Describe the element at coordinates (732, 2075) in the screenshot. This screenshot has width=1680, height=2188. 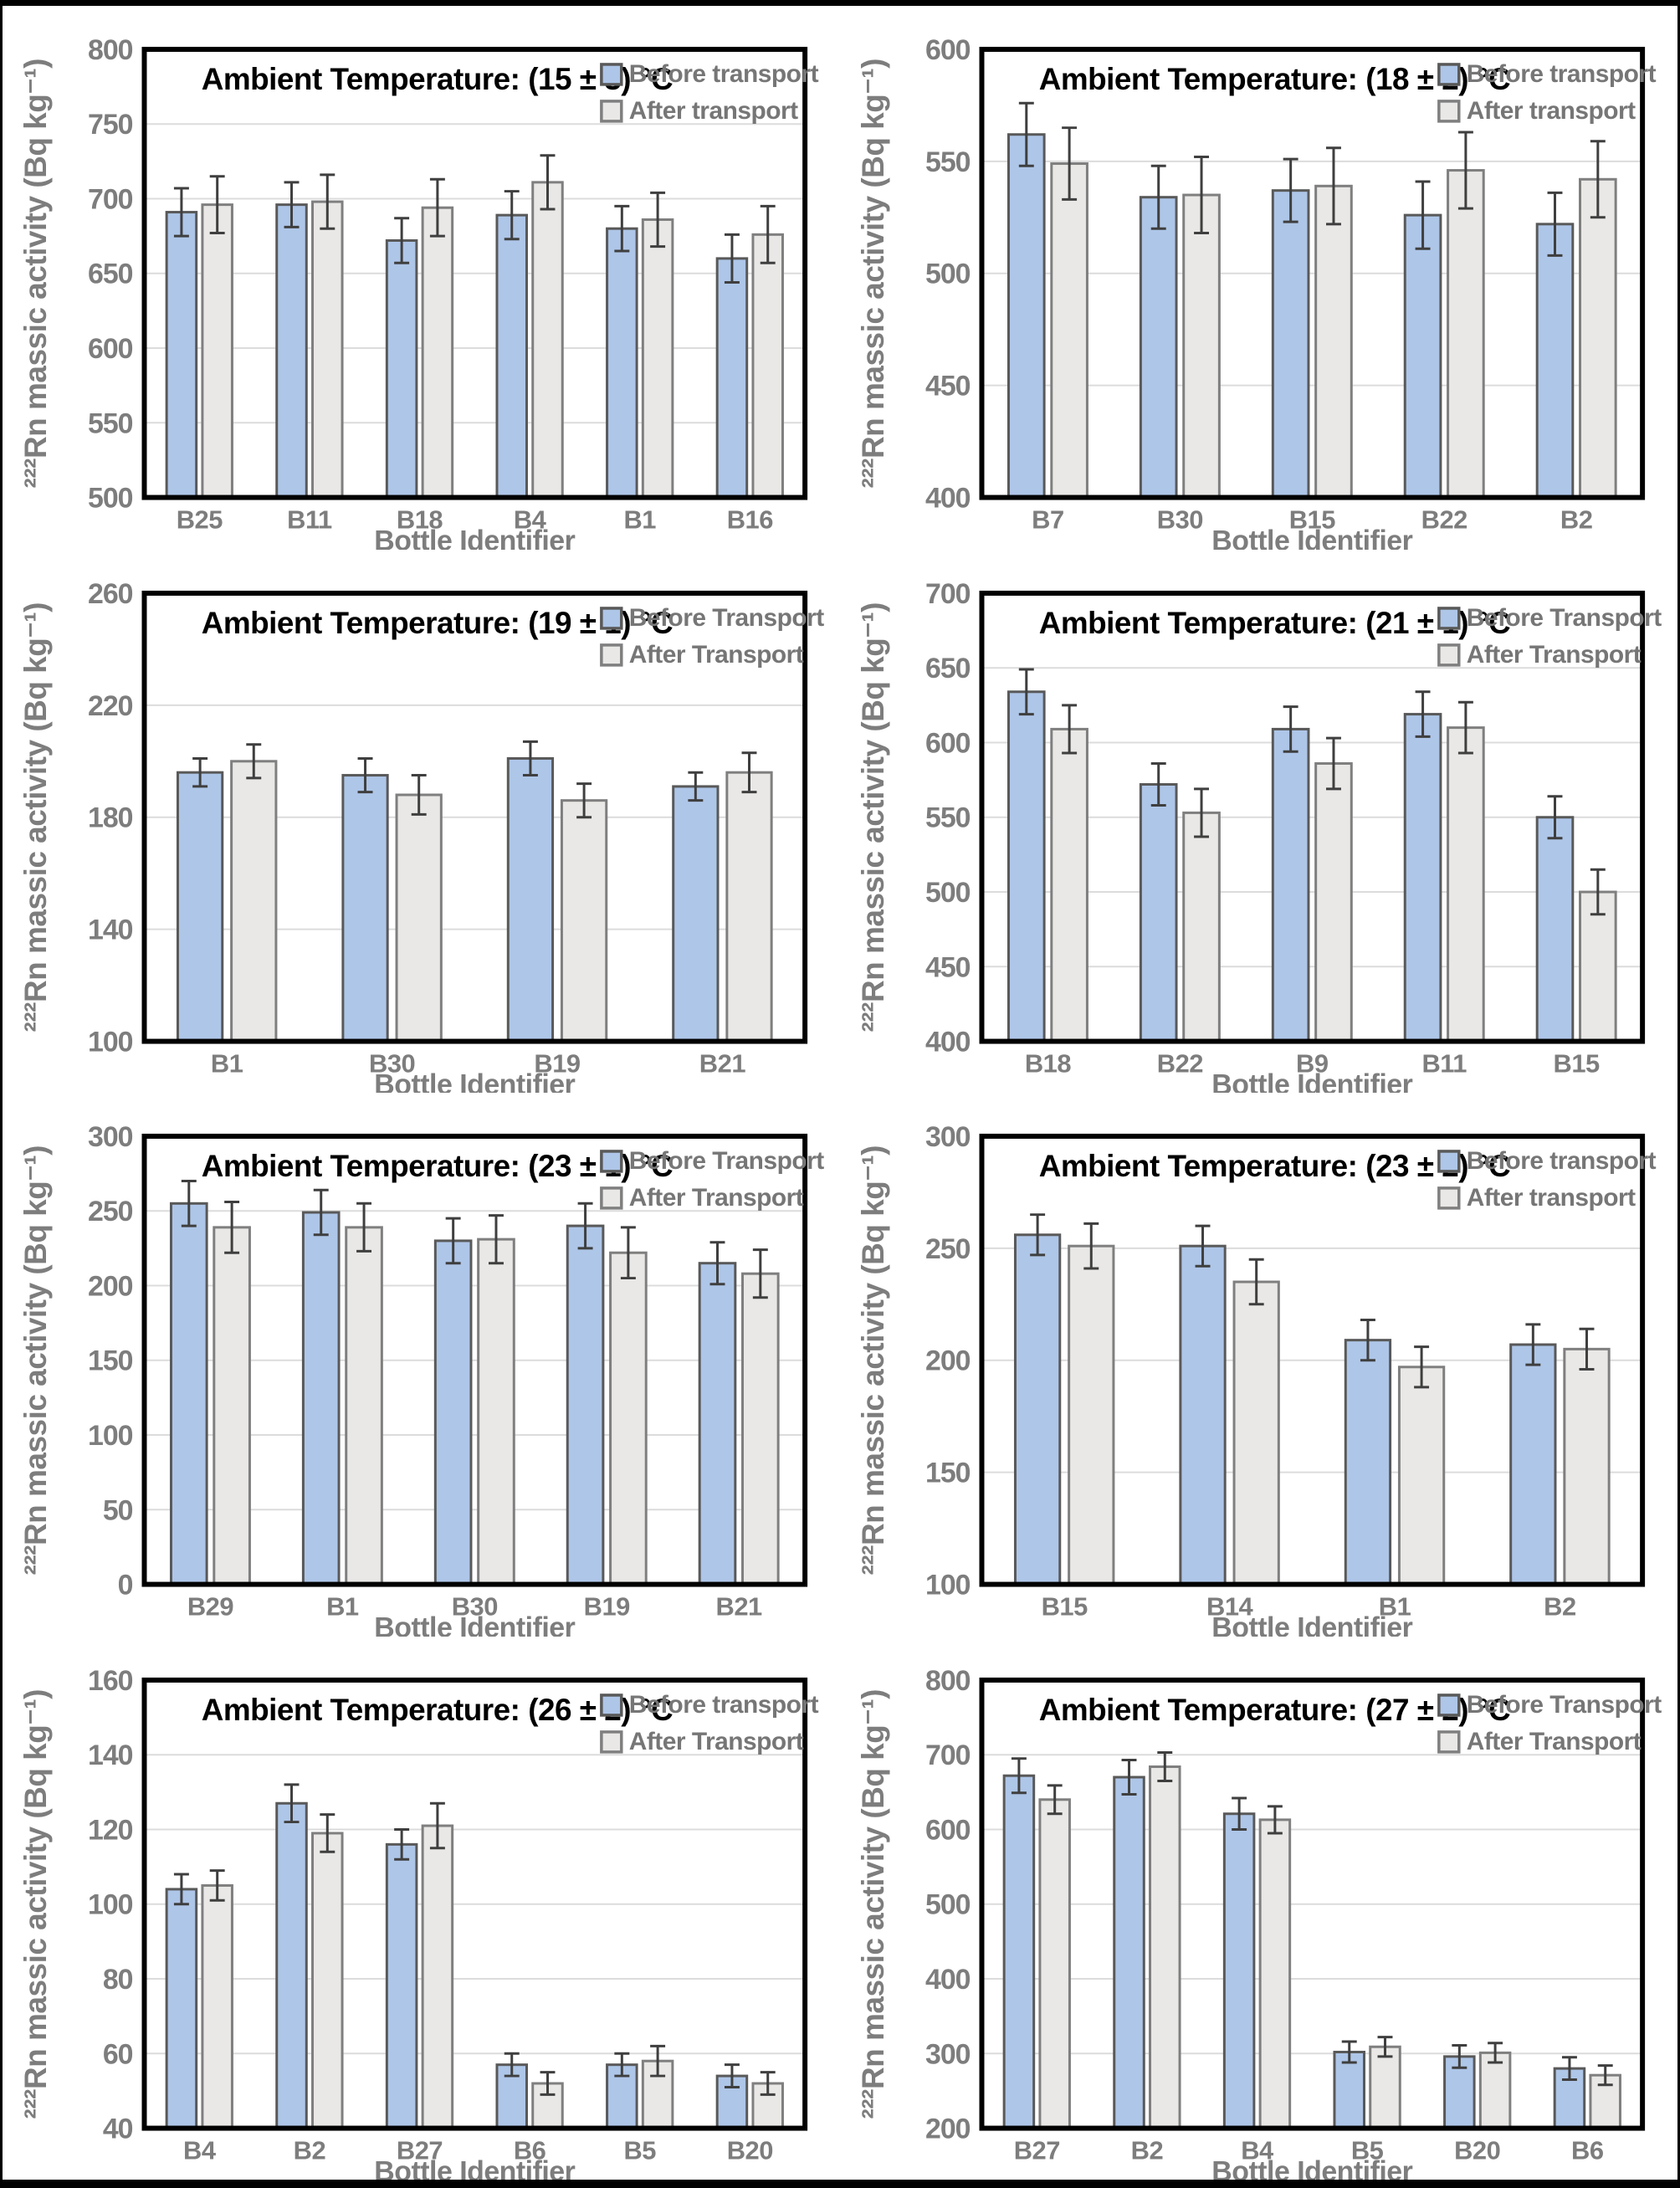
I see `error-bar-before-B20` at that location.